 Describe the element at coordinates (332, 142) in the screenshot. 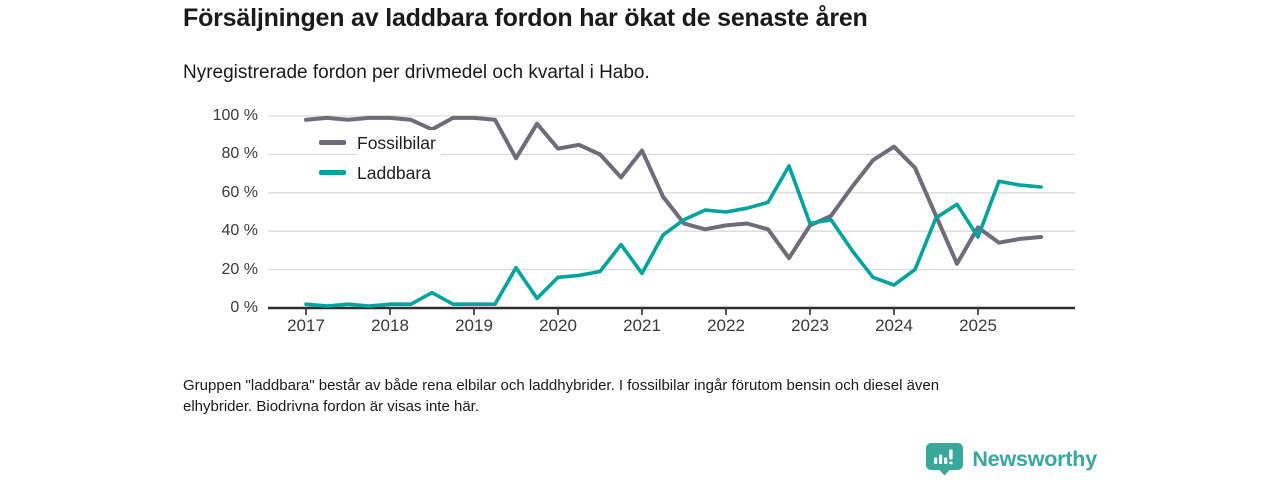

I see `legend-swatch-fossilbilar` at that location.